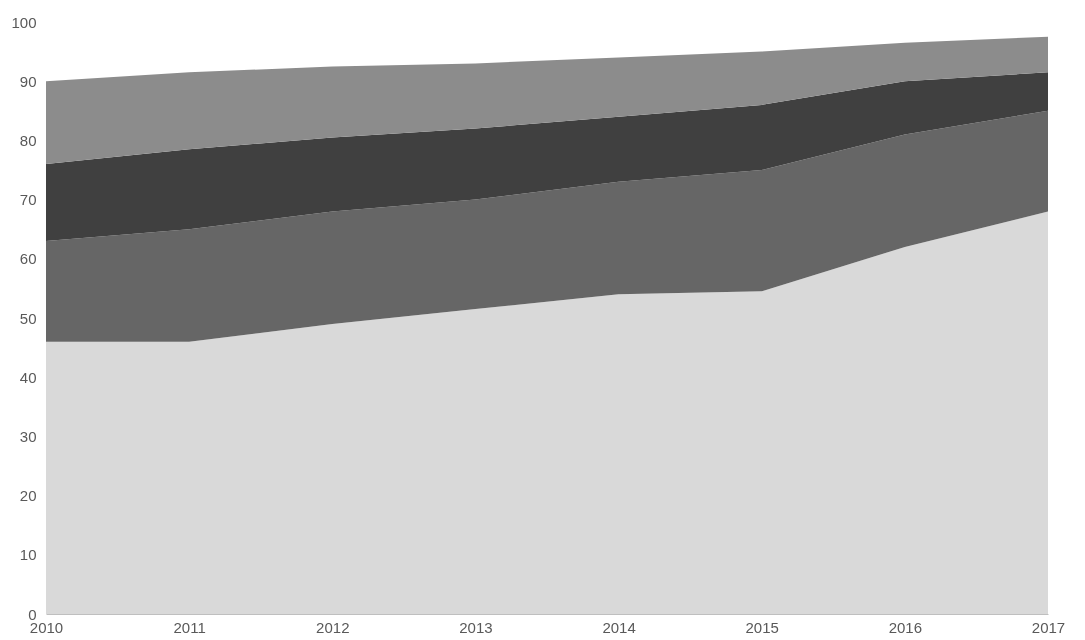  Describe the element at coordinates (333, 627) in the screenshot. I see `x-tick-label: 2012` at that location.